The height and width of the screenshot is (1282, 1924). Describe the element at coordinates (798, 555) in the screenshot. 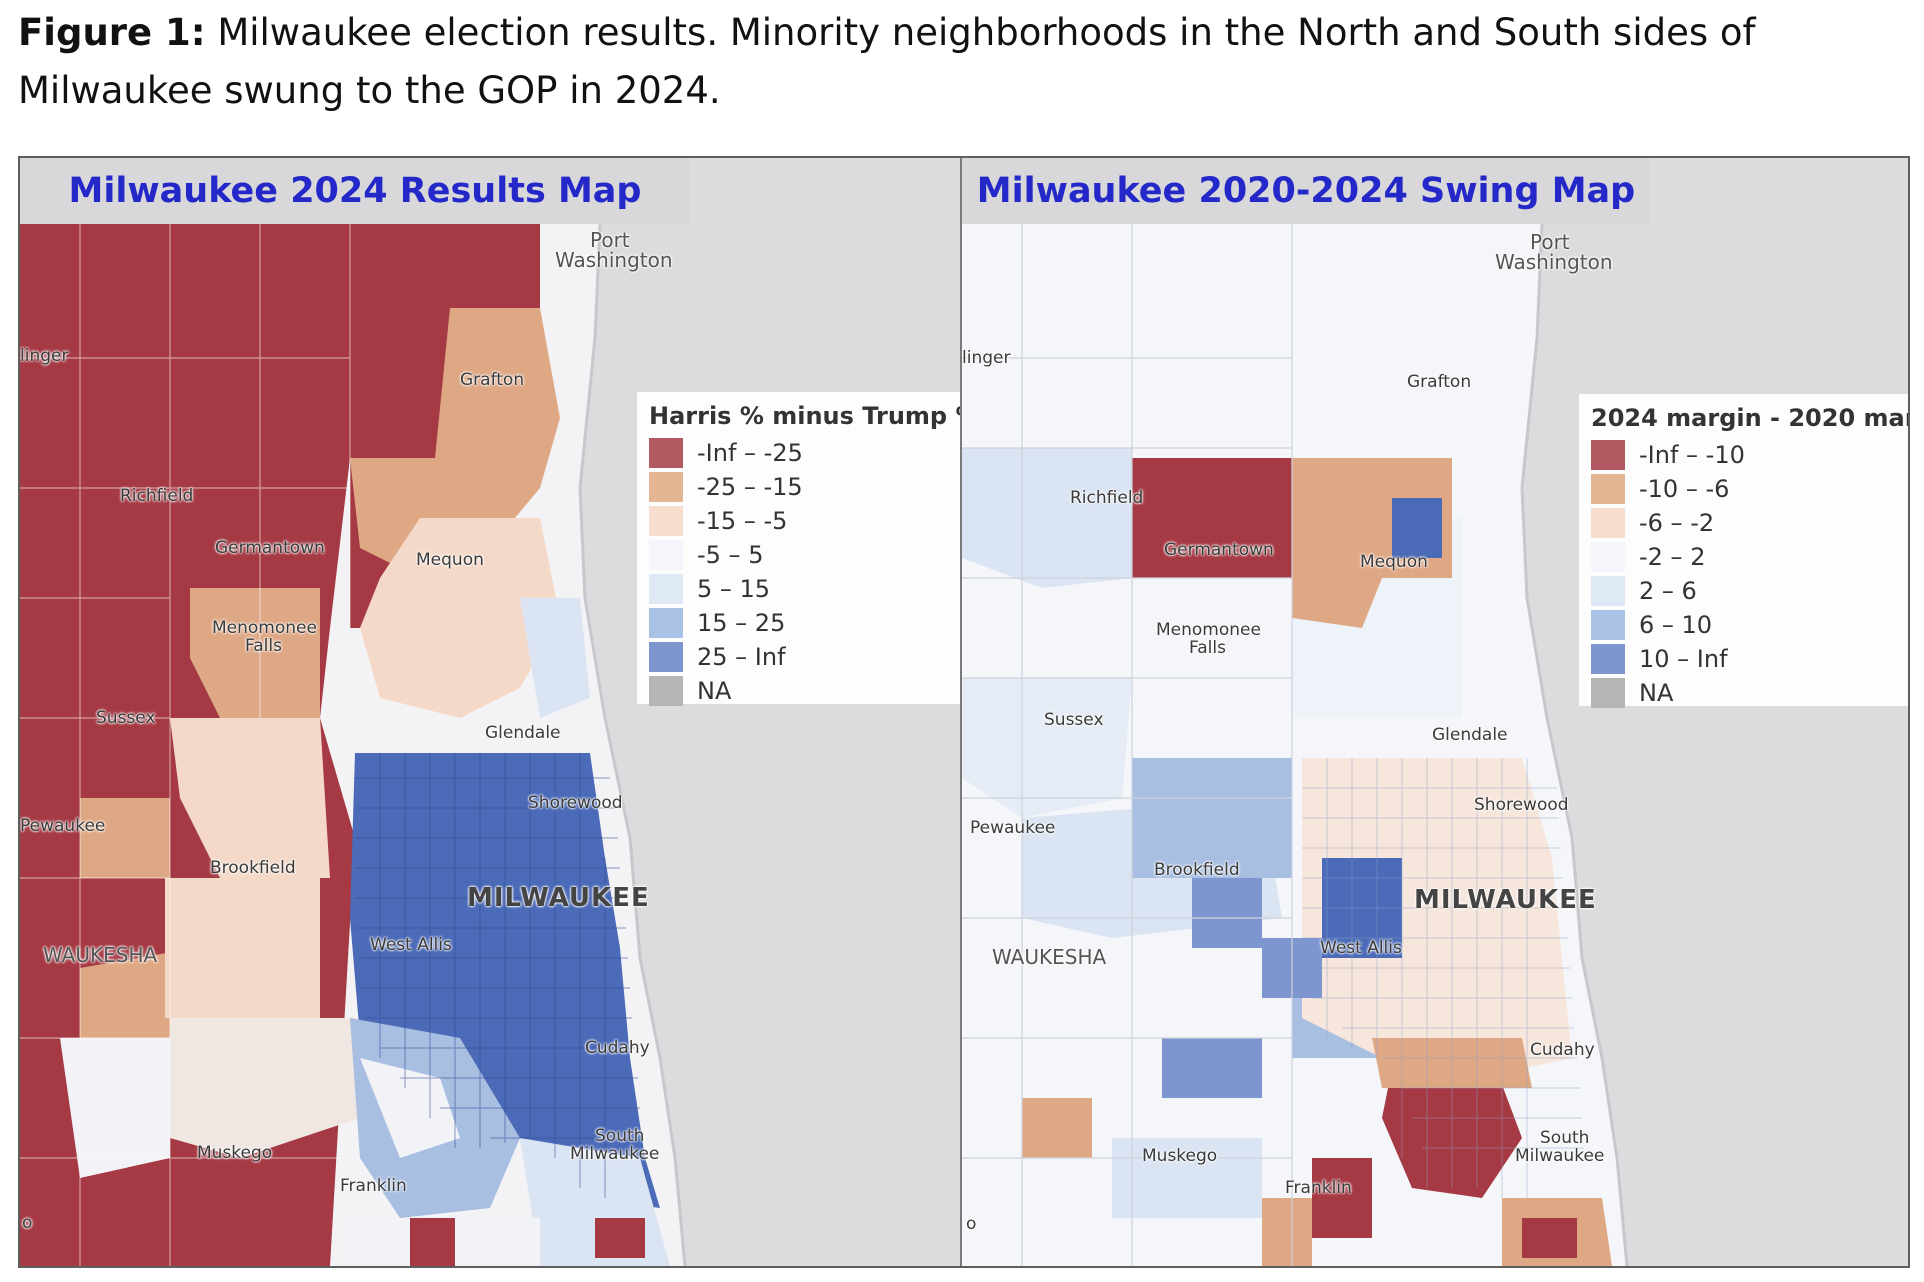

I see `legend-item: -5 – 5` at that location.